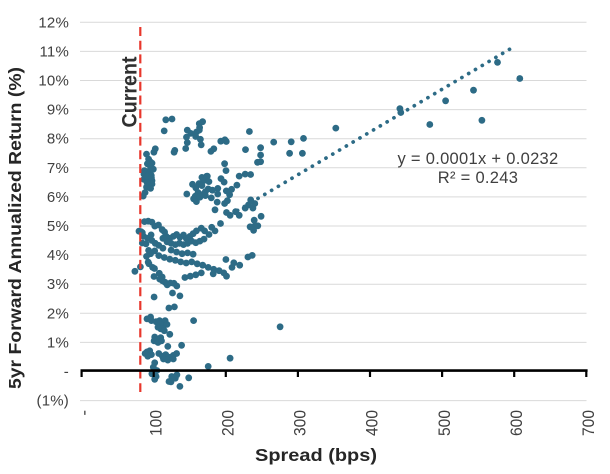 This screenshot has height=474, width=610. Describe the element at coordinates (53, 22) in the screenshot. I see `svg-text: 12%` at that location.